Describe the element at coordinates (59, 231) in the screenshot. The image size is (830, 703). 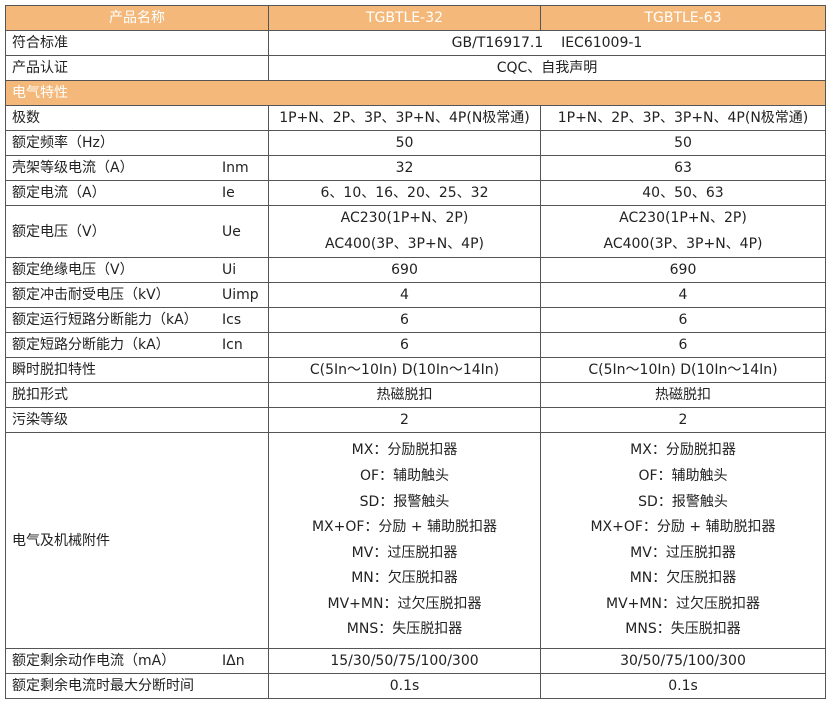
I see `row-label: 额定电压（V）` at that location.